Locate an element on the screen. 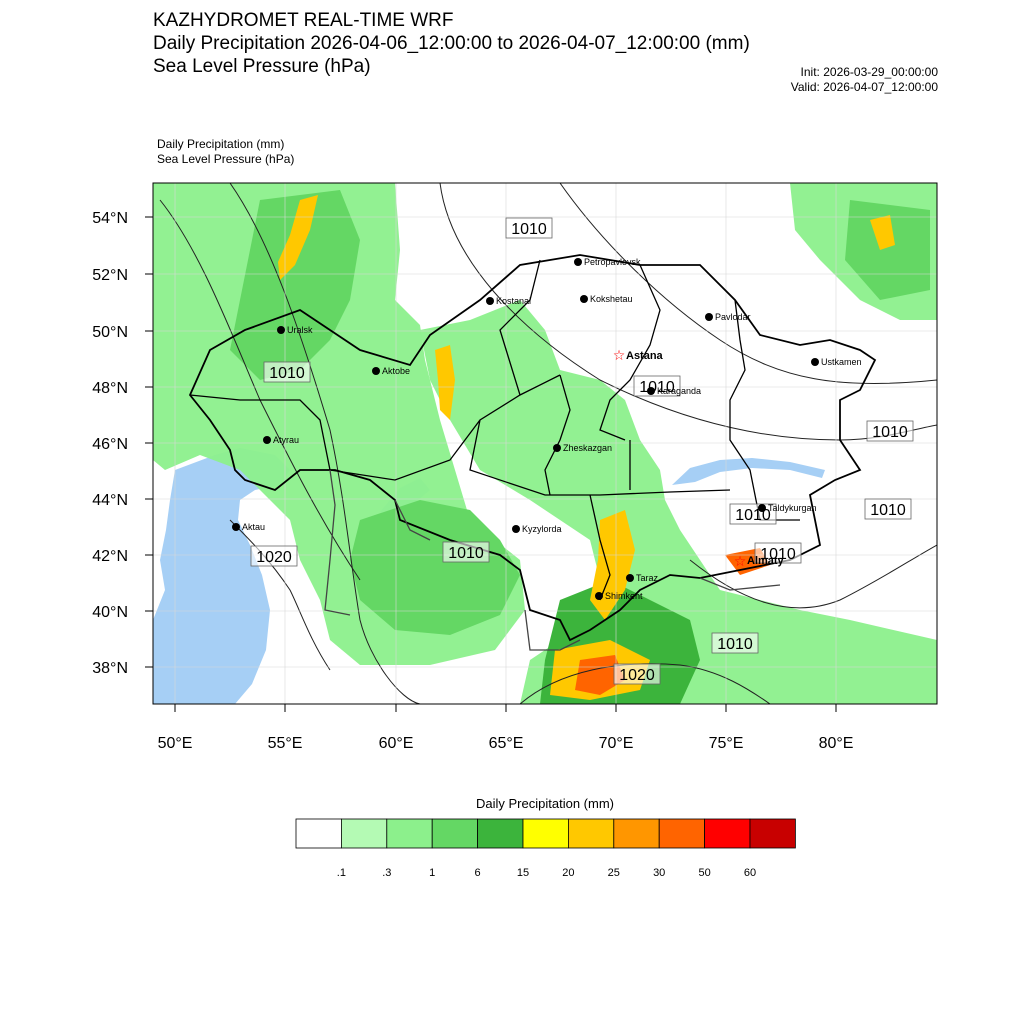 Image resolution: width=1024 pixels, height=1024 pixels. city-label: Kokshetau is located at coordinates (611, 299).